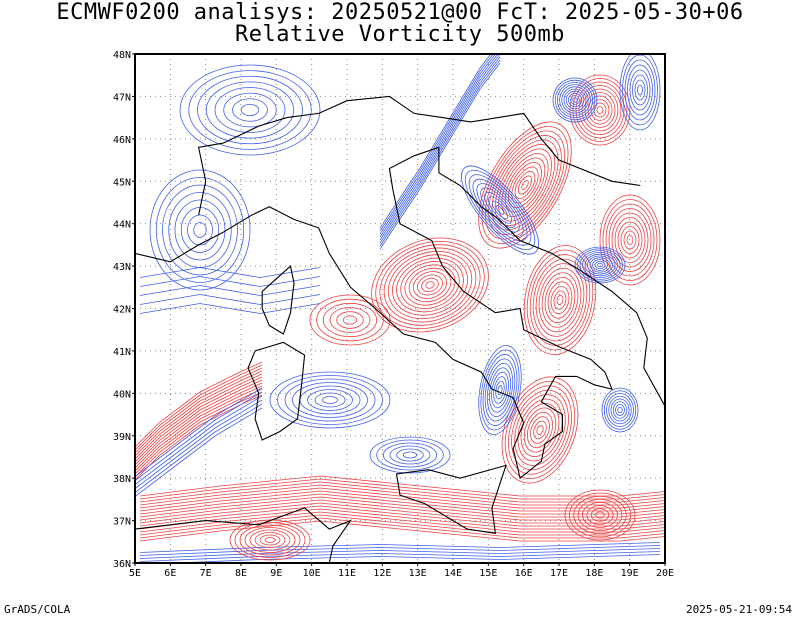  I want to click on latitude-tick-label: 43N, so click(122, 267).